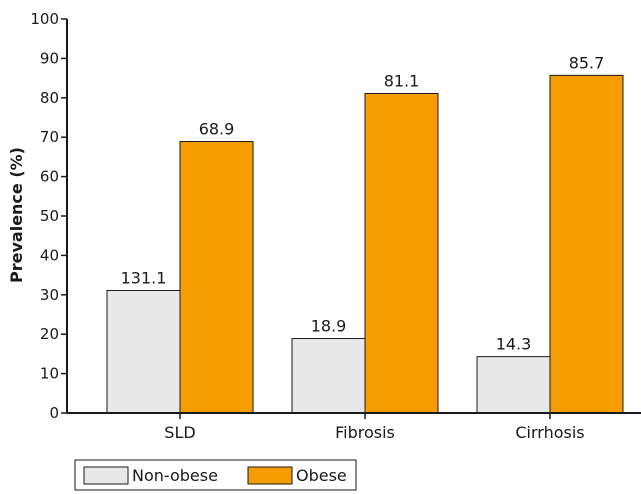  I want to click on legend-label: Non-obese, so click(175, 475).